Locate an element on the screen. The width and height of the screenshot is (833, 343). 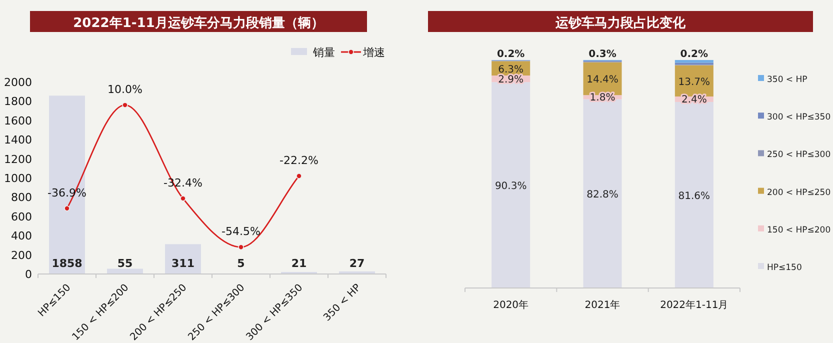
y-tick-label: 1200 is located at coordinates (18, 159).